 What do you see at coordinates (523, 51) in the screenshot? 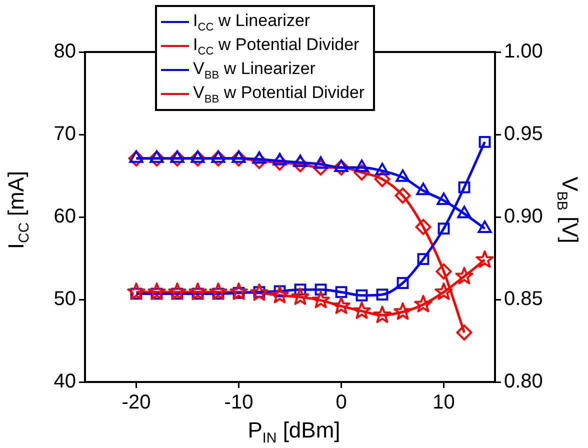
I see `y2-tick-label: 1.00` at bounding box center [523, 51].